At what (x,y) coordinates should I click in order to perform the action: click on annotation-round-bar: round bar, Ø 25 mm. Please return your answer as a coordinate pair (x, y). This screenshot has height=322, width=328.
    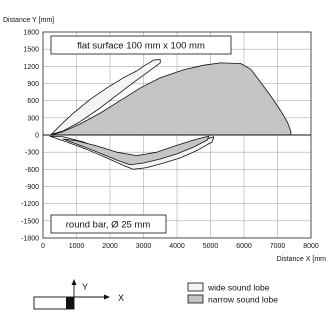
    Looking at the image, I should click on (108, 224).